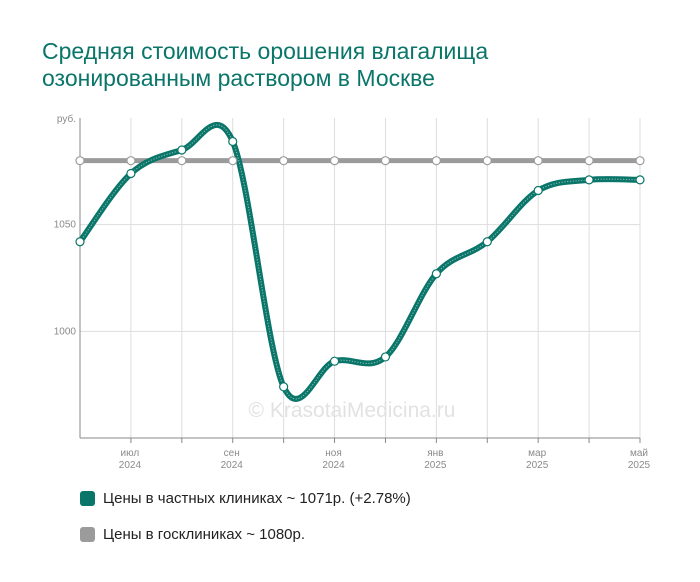 The image size is (700, 582). Describe the element at coordinates (65, 331) in the screenshot. I see `y-tick-label: 1000` at that location.